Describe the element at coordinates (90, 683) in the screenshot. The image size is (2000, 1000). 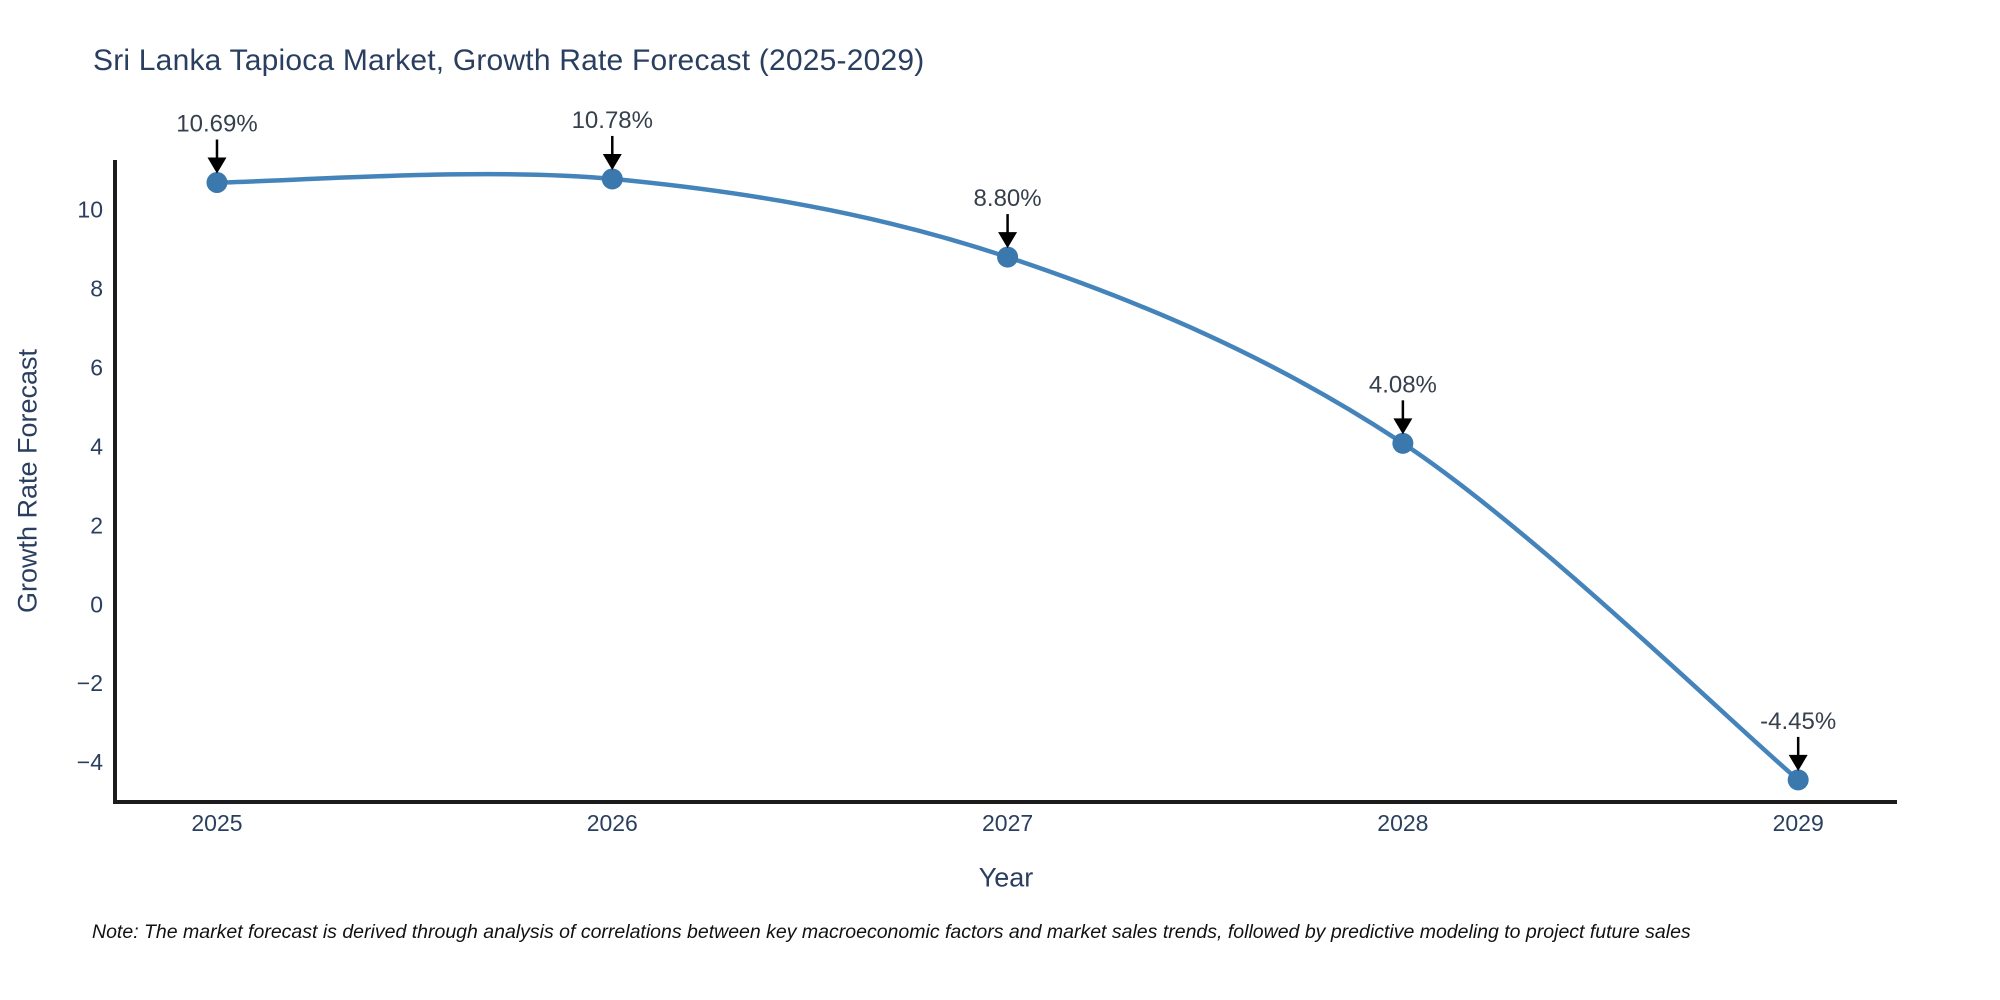
I see `y-tick-label: −2` at that location.